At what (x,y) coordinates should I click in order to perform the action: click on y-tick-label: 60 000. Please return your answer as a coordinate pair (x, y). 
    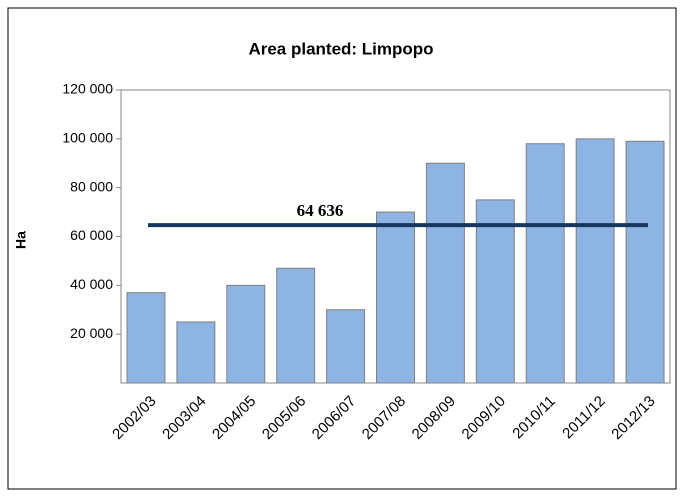
    Looking at the image, I should click on (91, 235).